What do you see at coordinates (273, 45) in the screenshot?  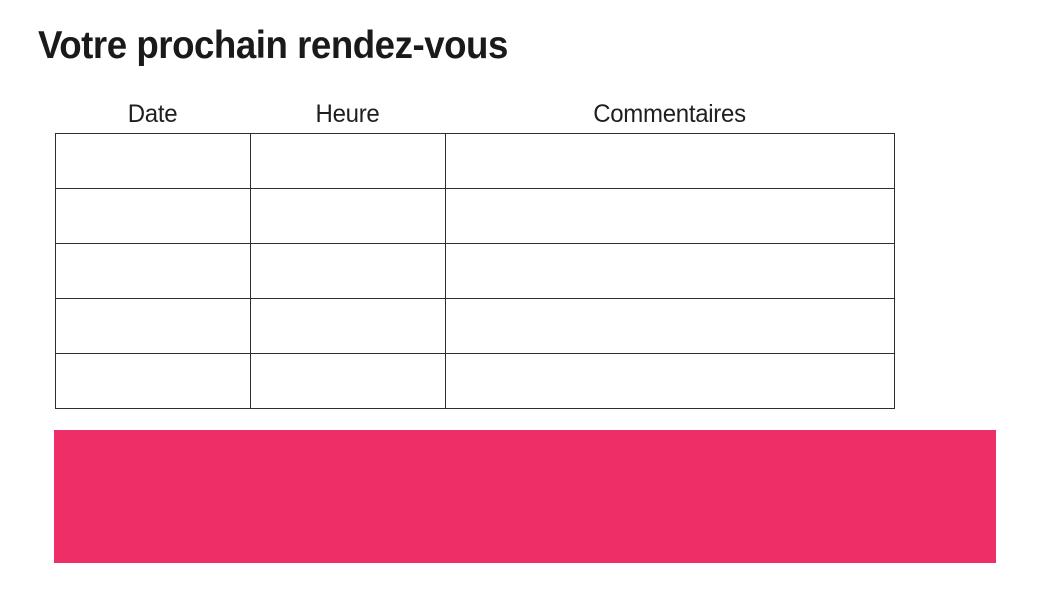 I see `page-title: Votre prochain rendez-vous` at bounding box center [273, 45].